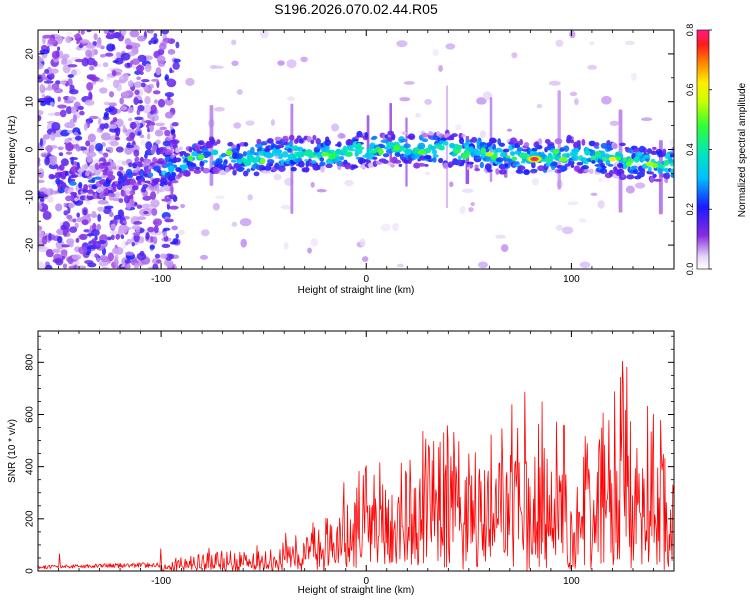 The height and width of the screenshot is (605, 750). What do you see at coordinates (534, 159) in the screenshot?
I see `spectrogram-peak` at bounding box center [534, 159].